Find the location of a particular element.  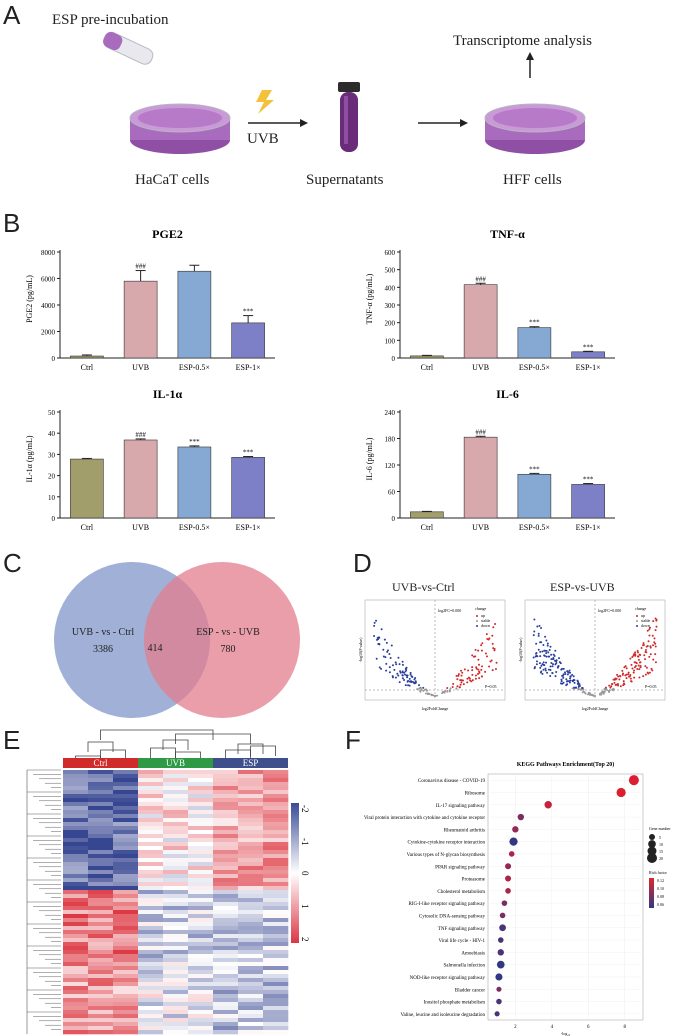

color-legend-label: 0.12 is located at coordinates (660, 880).